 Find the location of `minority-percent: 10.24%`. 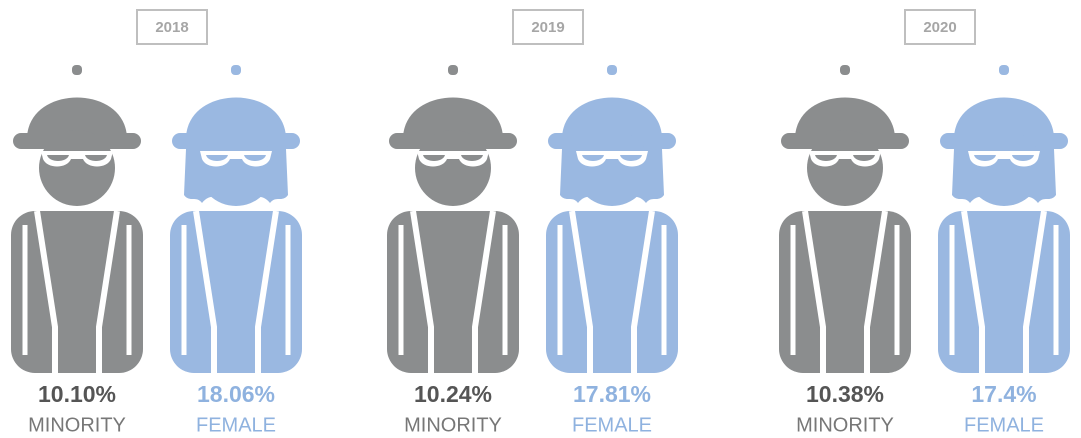

minority-percent: 10.24% is located at coordinates (453, 394).